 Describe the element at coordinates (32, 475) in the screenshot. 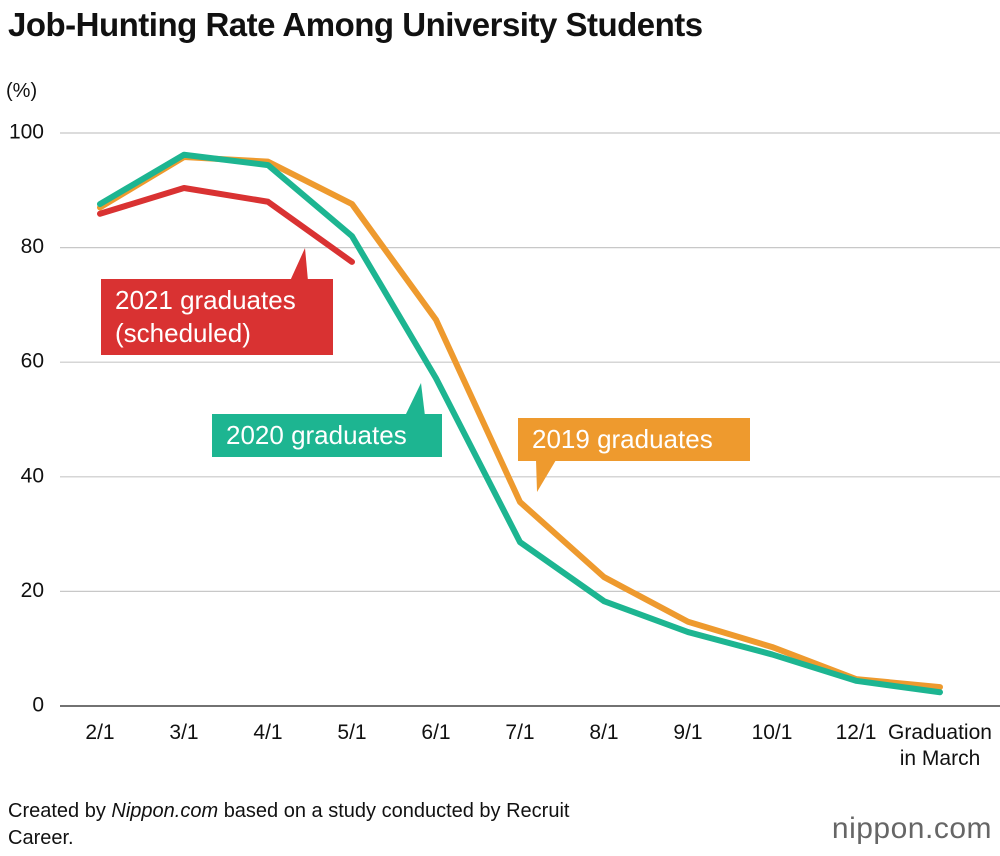

I see `y-tick-label: 40` at that location.